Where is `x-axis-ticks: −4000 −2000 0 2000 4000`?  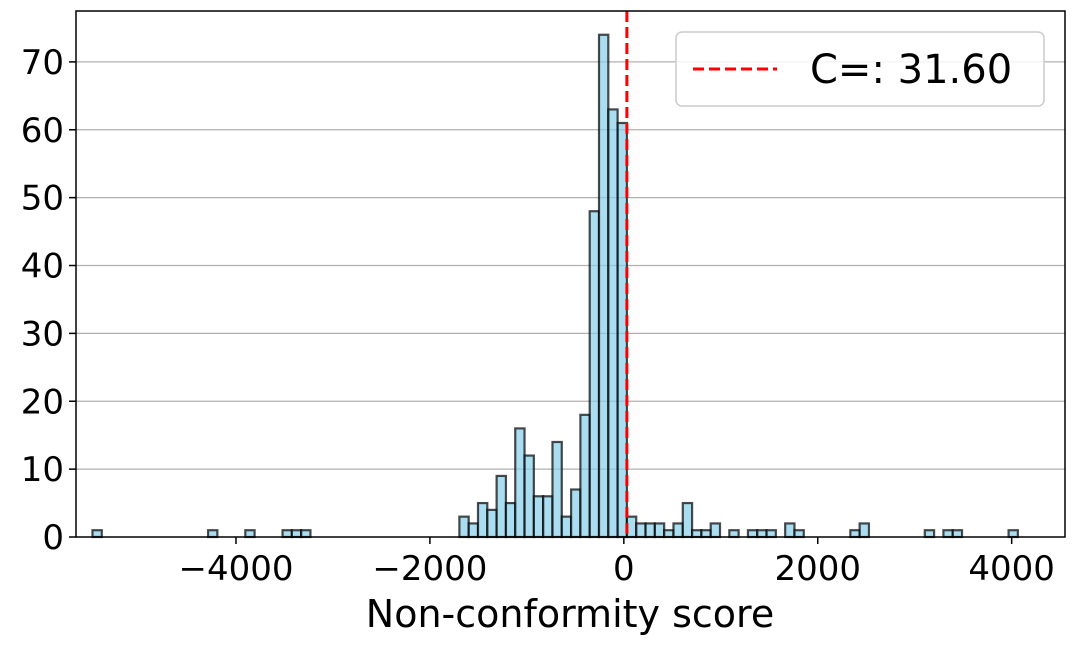 x-axis-ticks: −4000 −2000 0 2000 4000 is located at coordinates (616, 563).